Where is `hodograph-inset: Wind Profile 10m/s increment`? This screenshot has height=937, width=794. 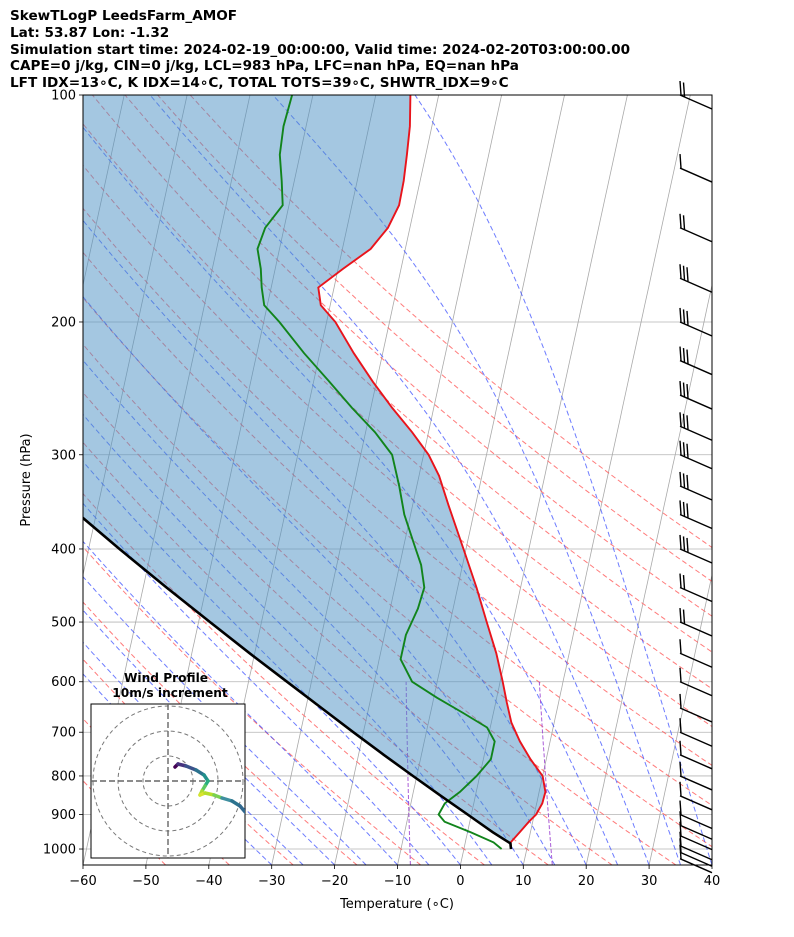
hodograph-inset: Wind Profile 10m/s increment is located at coordinates (168, 765).